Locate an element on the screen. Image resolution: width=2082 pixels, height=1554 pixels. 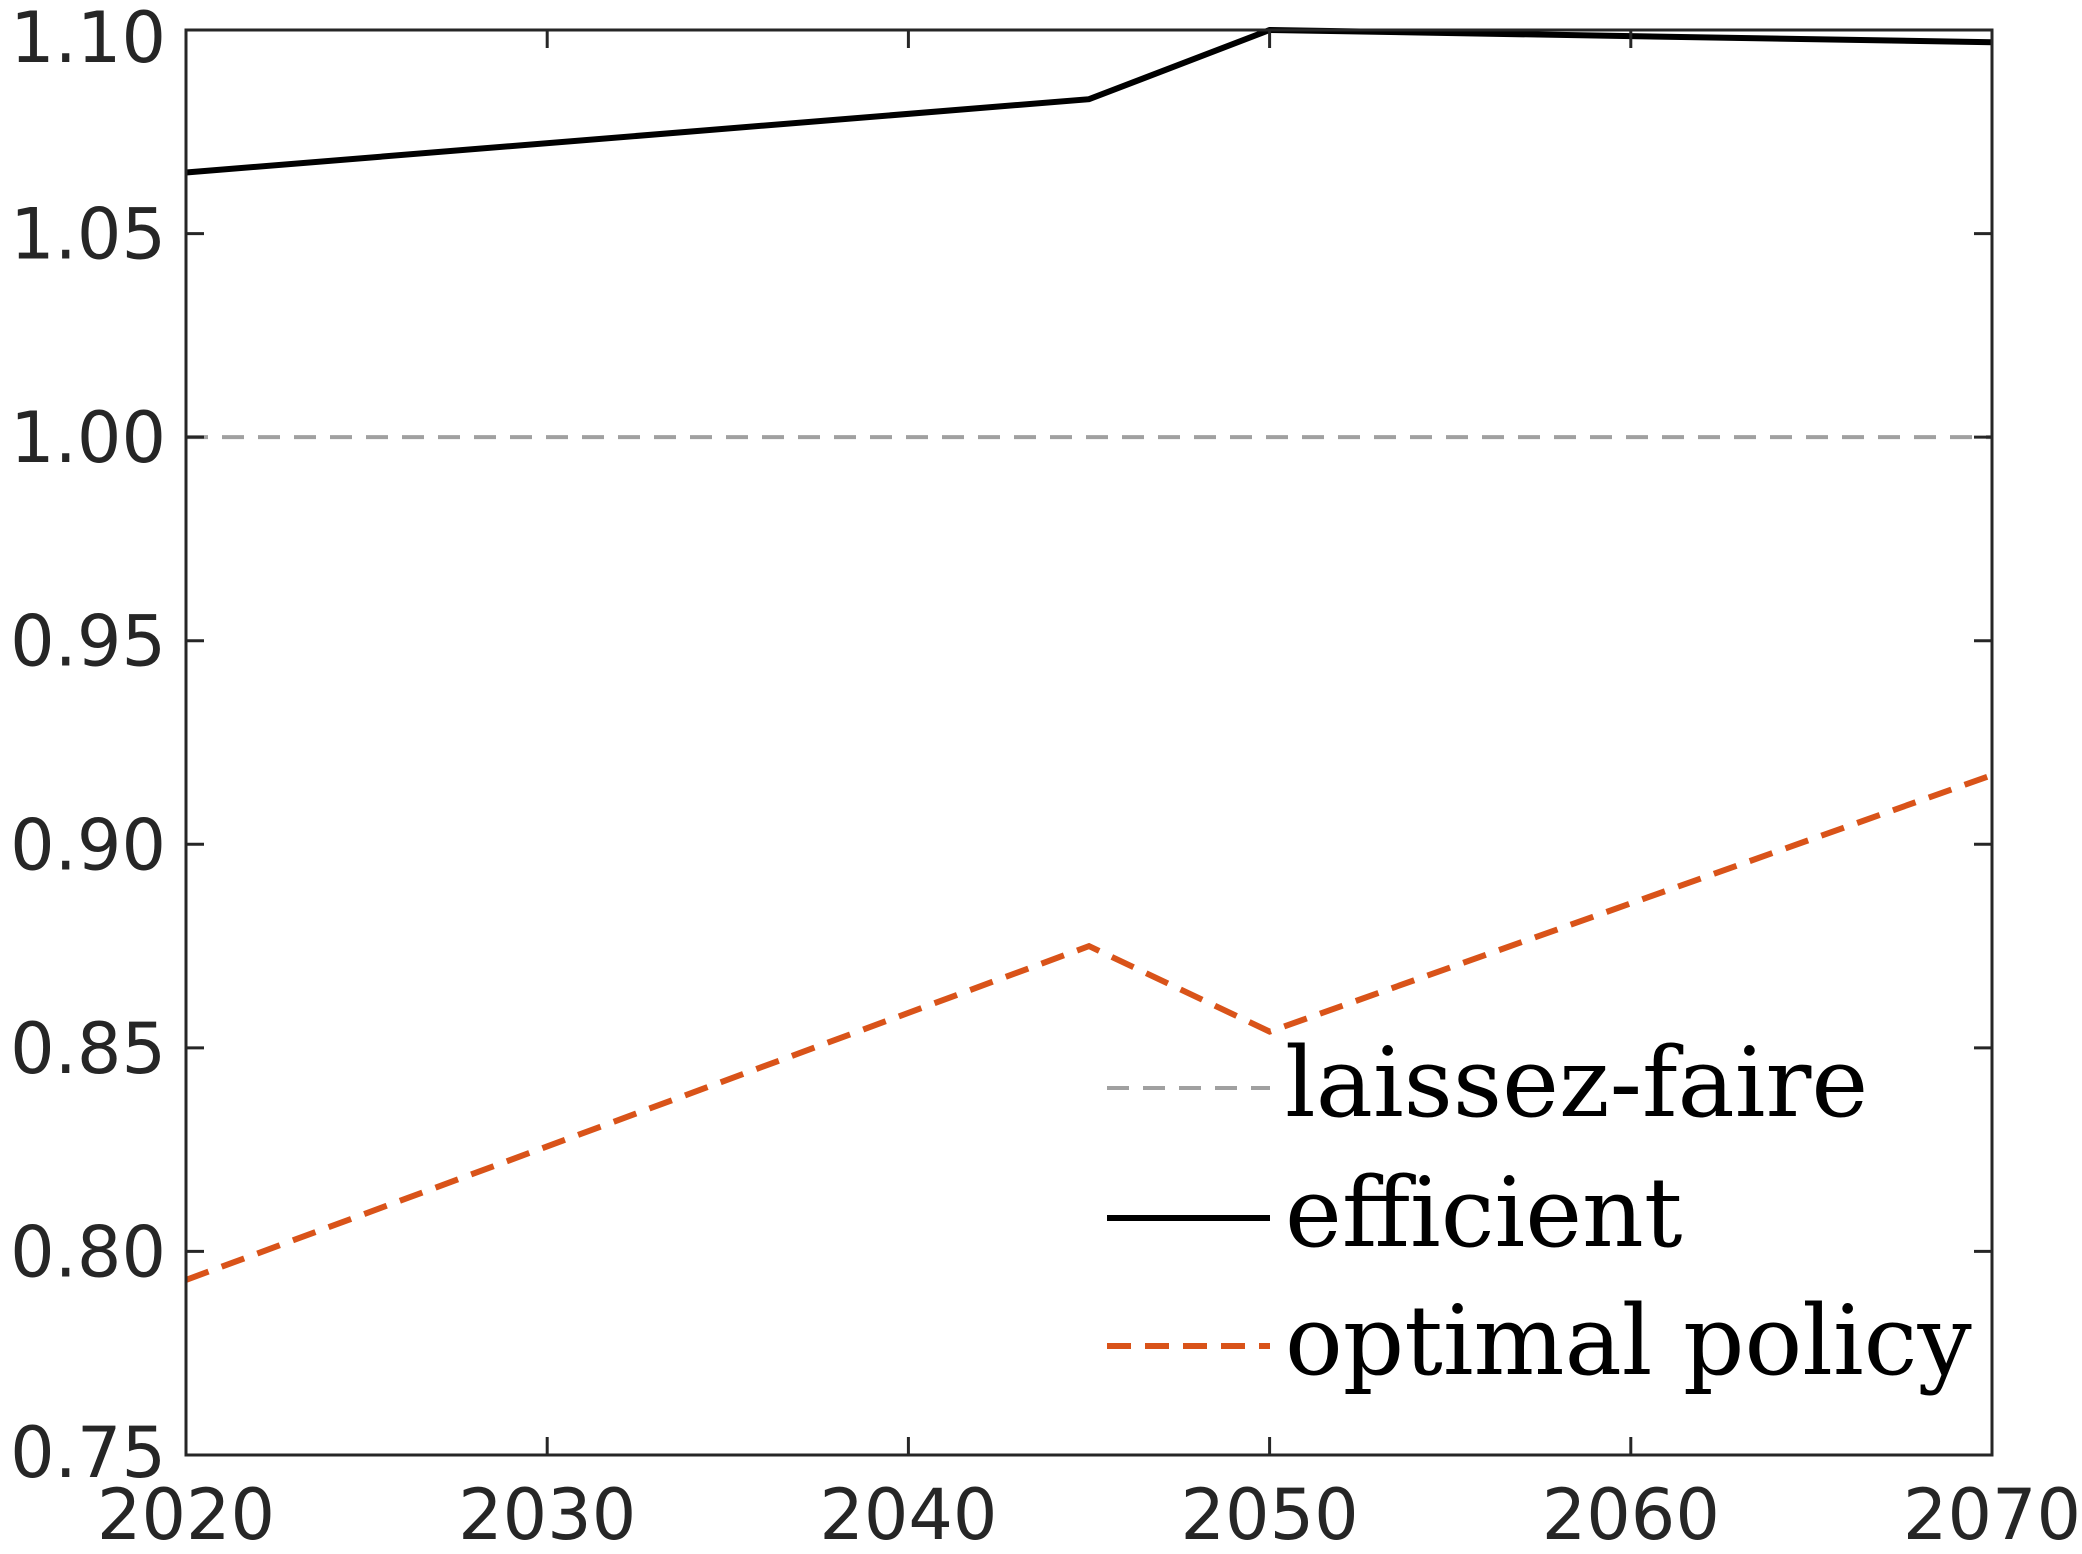
series-line-efficient is located at coordinates (1089, 101).